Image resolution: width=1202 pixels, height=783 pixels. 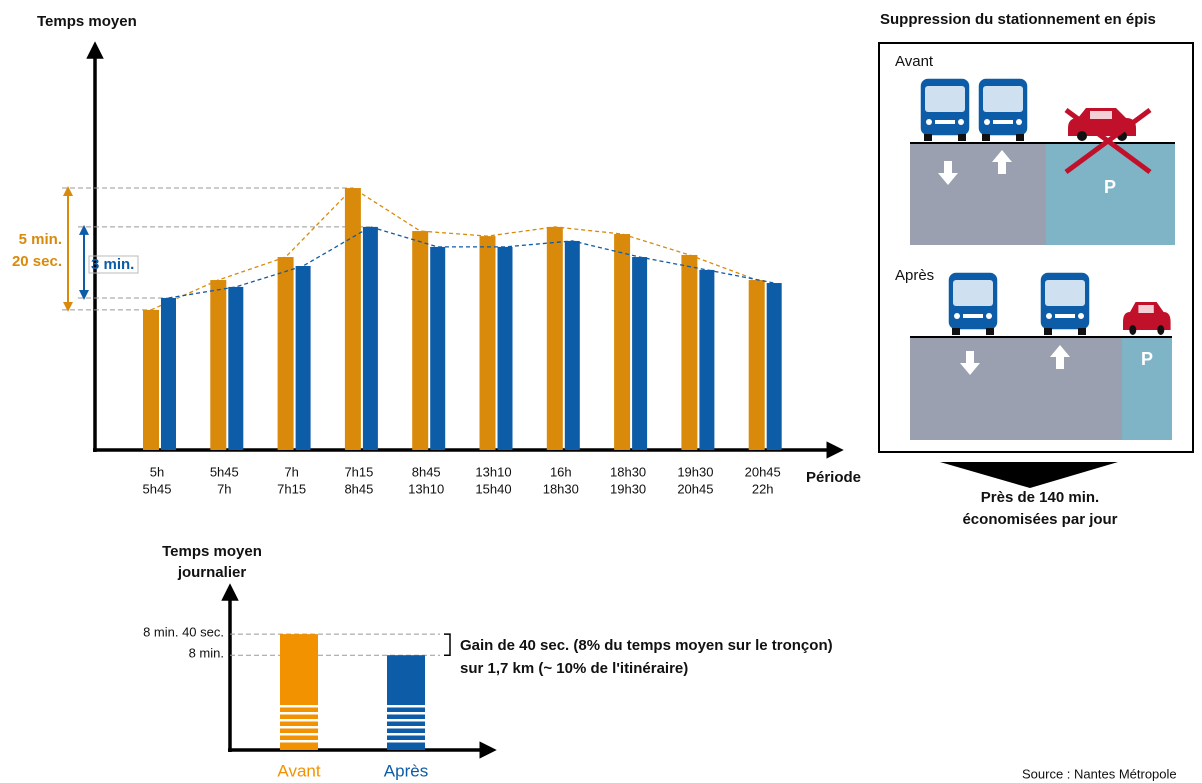 I want to click on x-axis-title: Période, so click(x=833, y=477).